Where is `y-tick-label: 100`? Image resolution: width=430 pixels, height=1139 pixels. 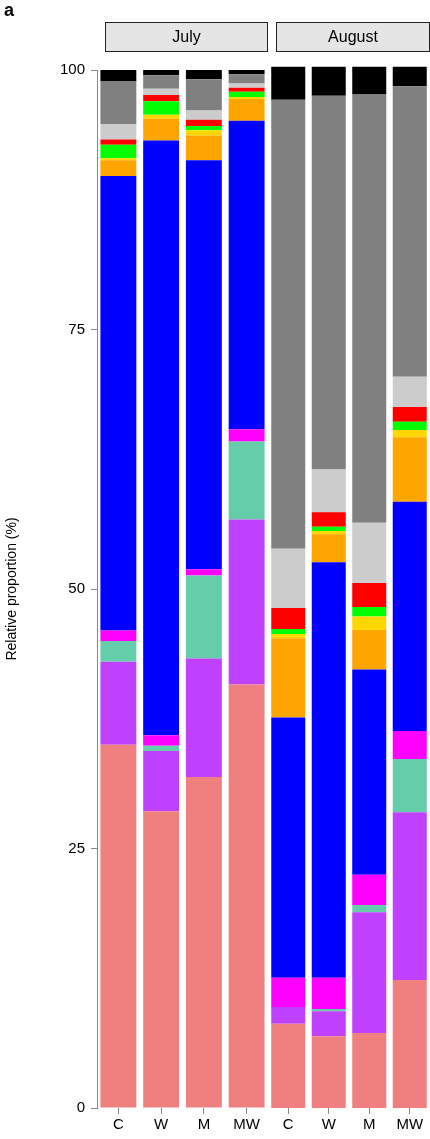 y-tick-label: 100 is located at coordinates (72, 69).